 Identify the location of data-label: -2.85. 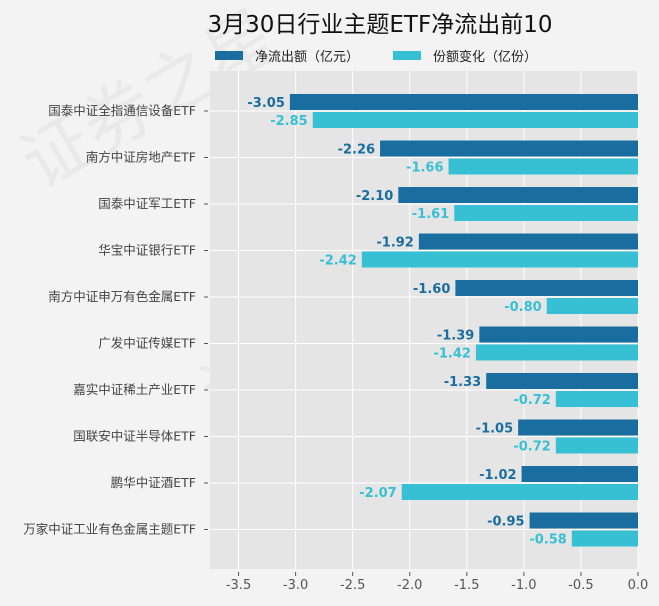
(288, 121).